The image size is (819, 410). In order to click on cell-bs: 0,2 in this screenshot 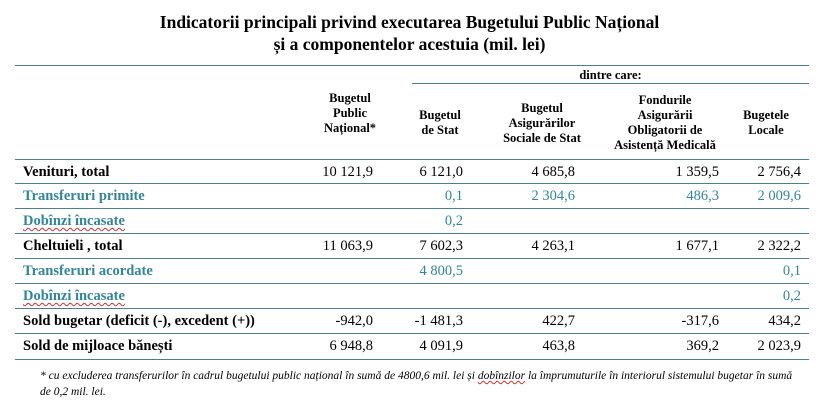, I will do `click(453, 221)`.